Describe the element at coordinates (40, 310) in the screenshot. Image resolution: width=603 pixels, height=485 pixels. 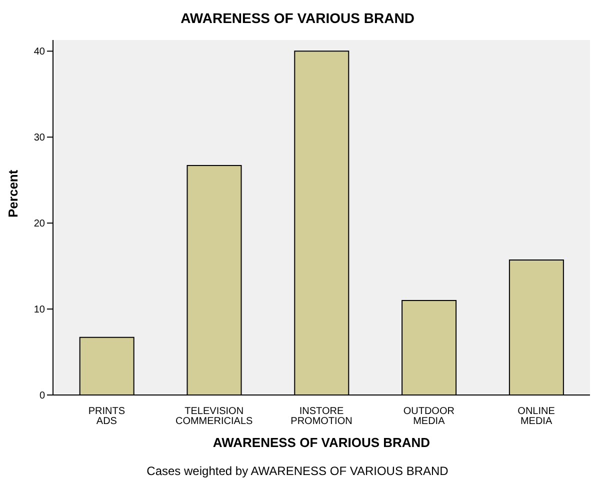
I see `y-tick-label: 10` at that location.